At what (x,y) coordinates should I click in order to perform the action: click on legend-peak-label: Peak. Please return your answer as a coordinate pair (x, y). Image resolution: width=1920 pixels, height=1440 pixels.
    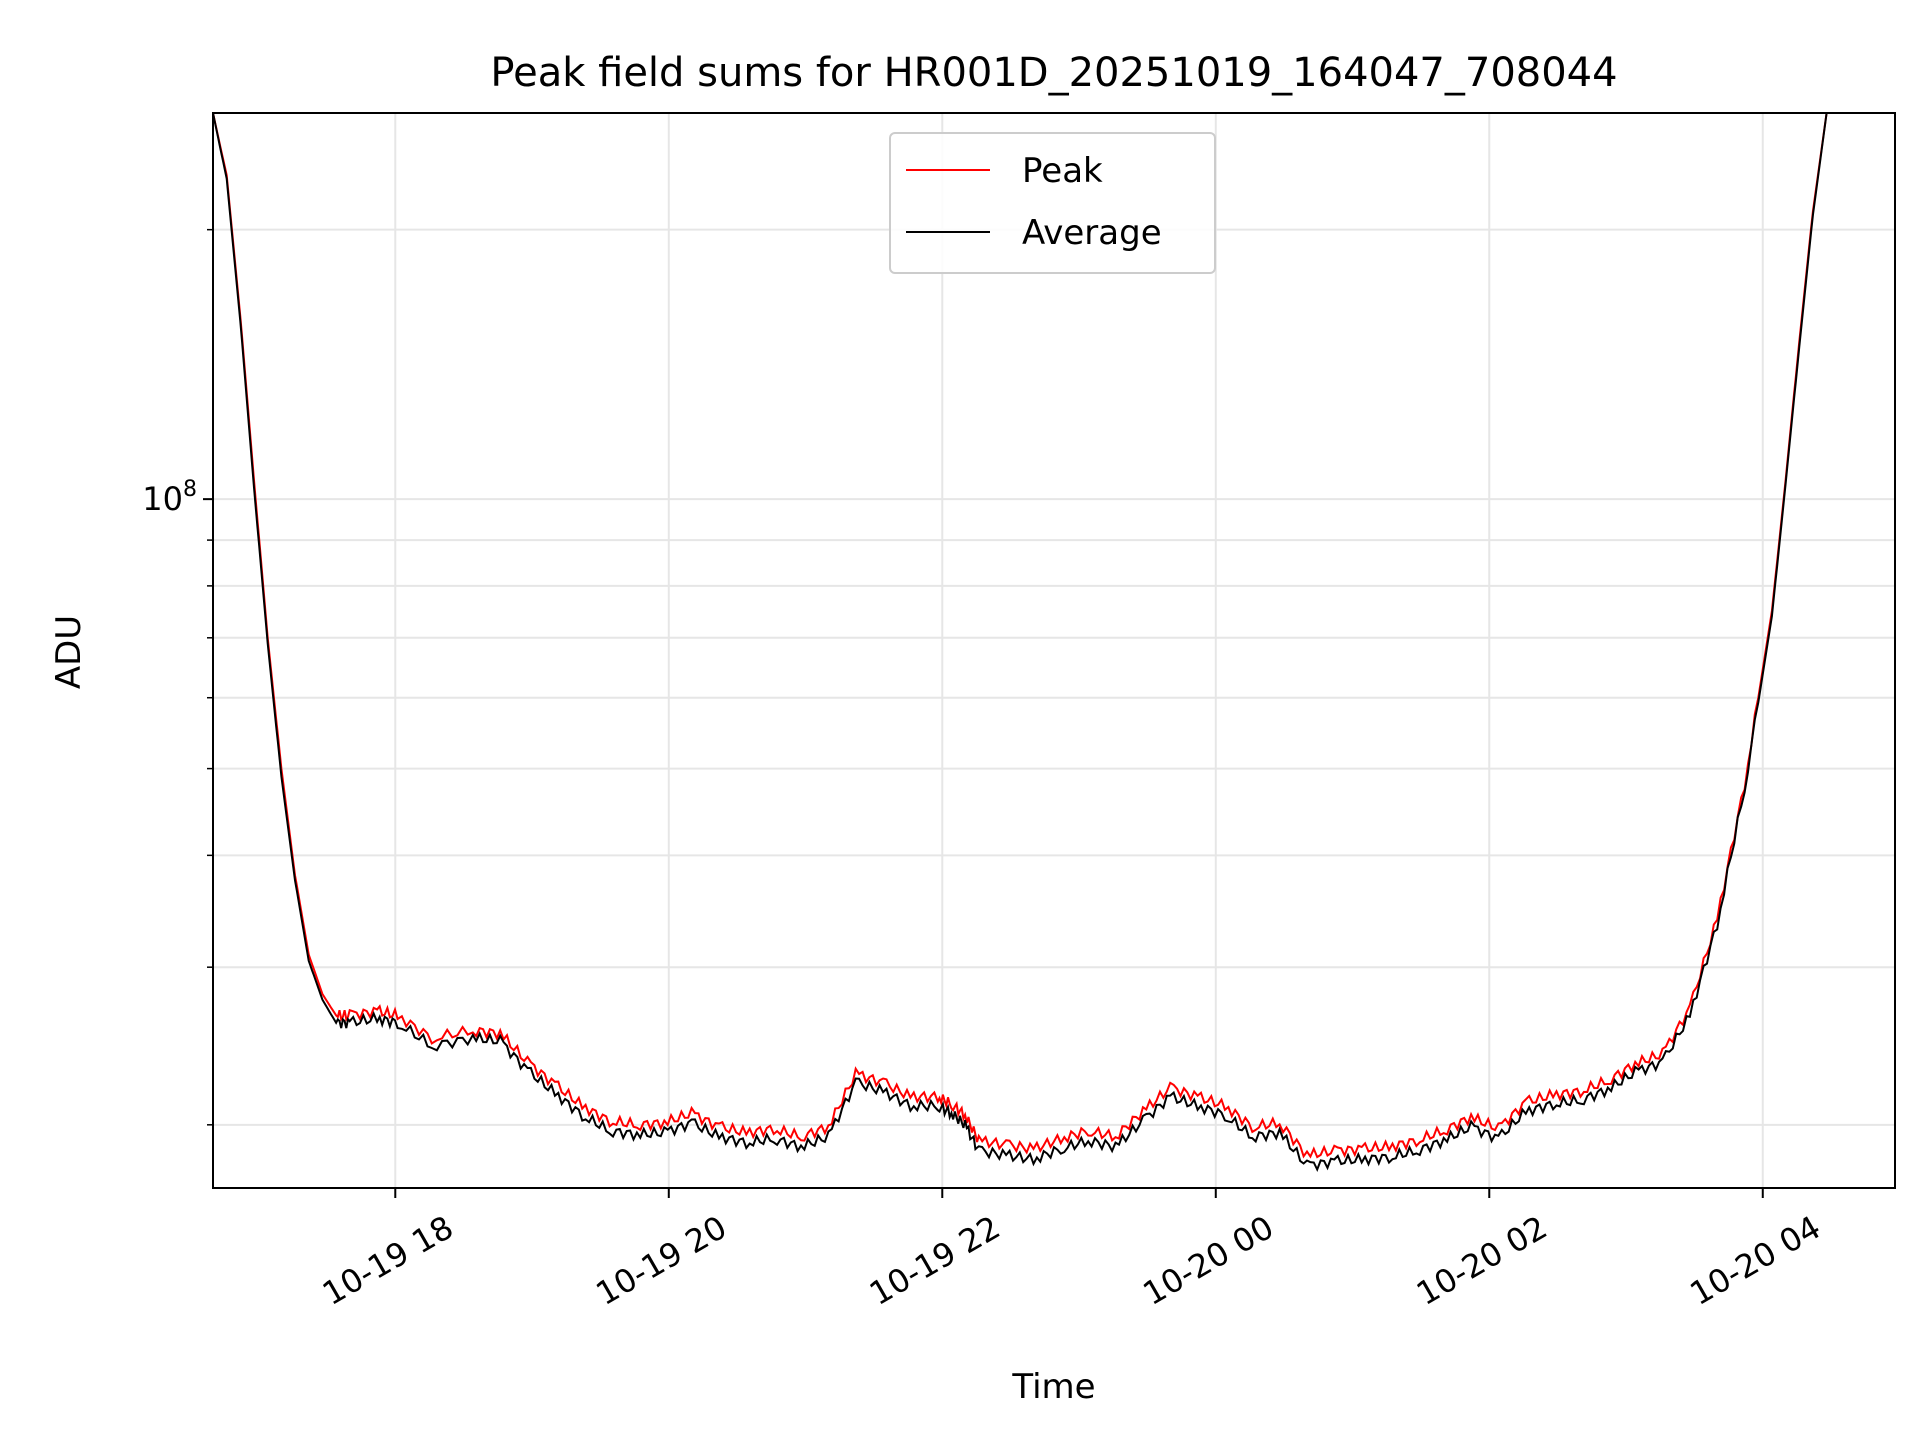
    Looking at the image, I should click on (1062, 171).